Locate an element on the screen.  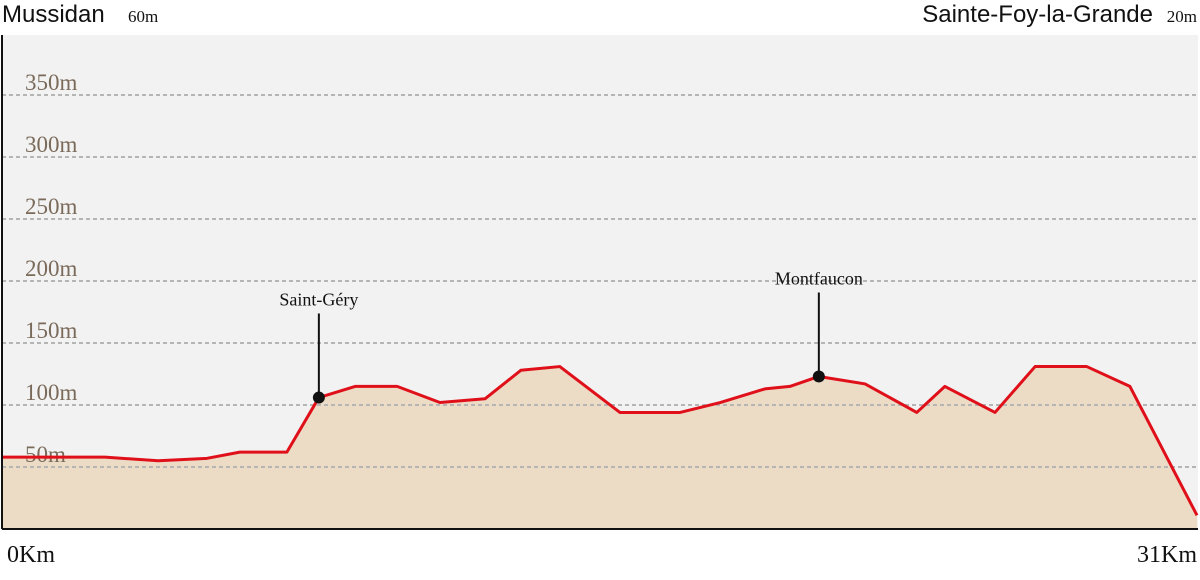
y-tick-label: 100m is located at coordinates (51, 392).